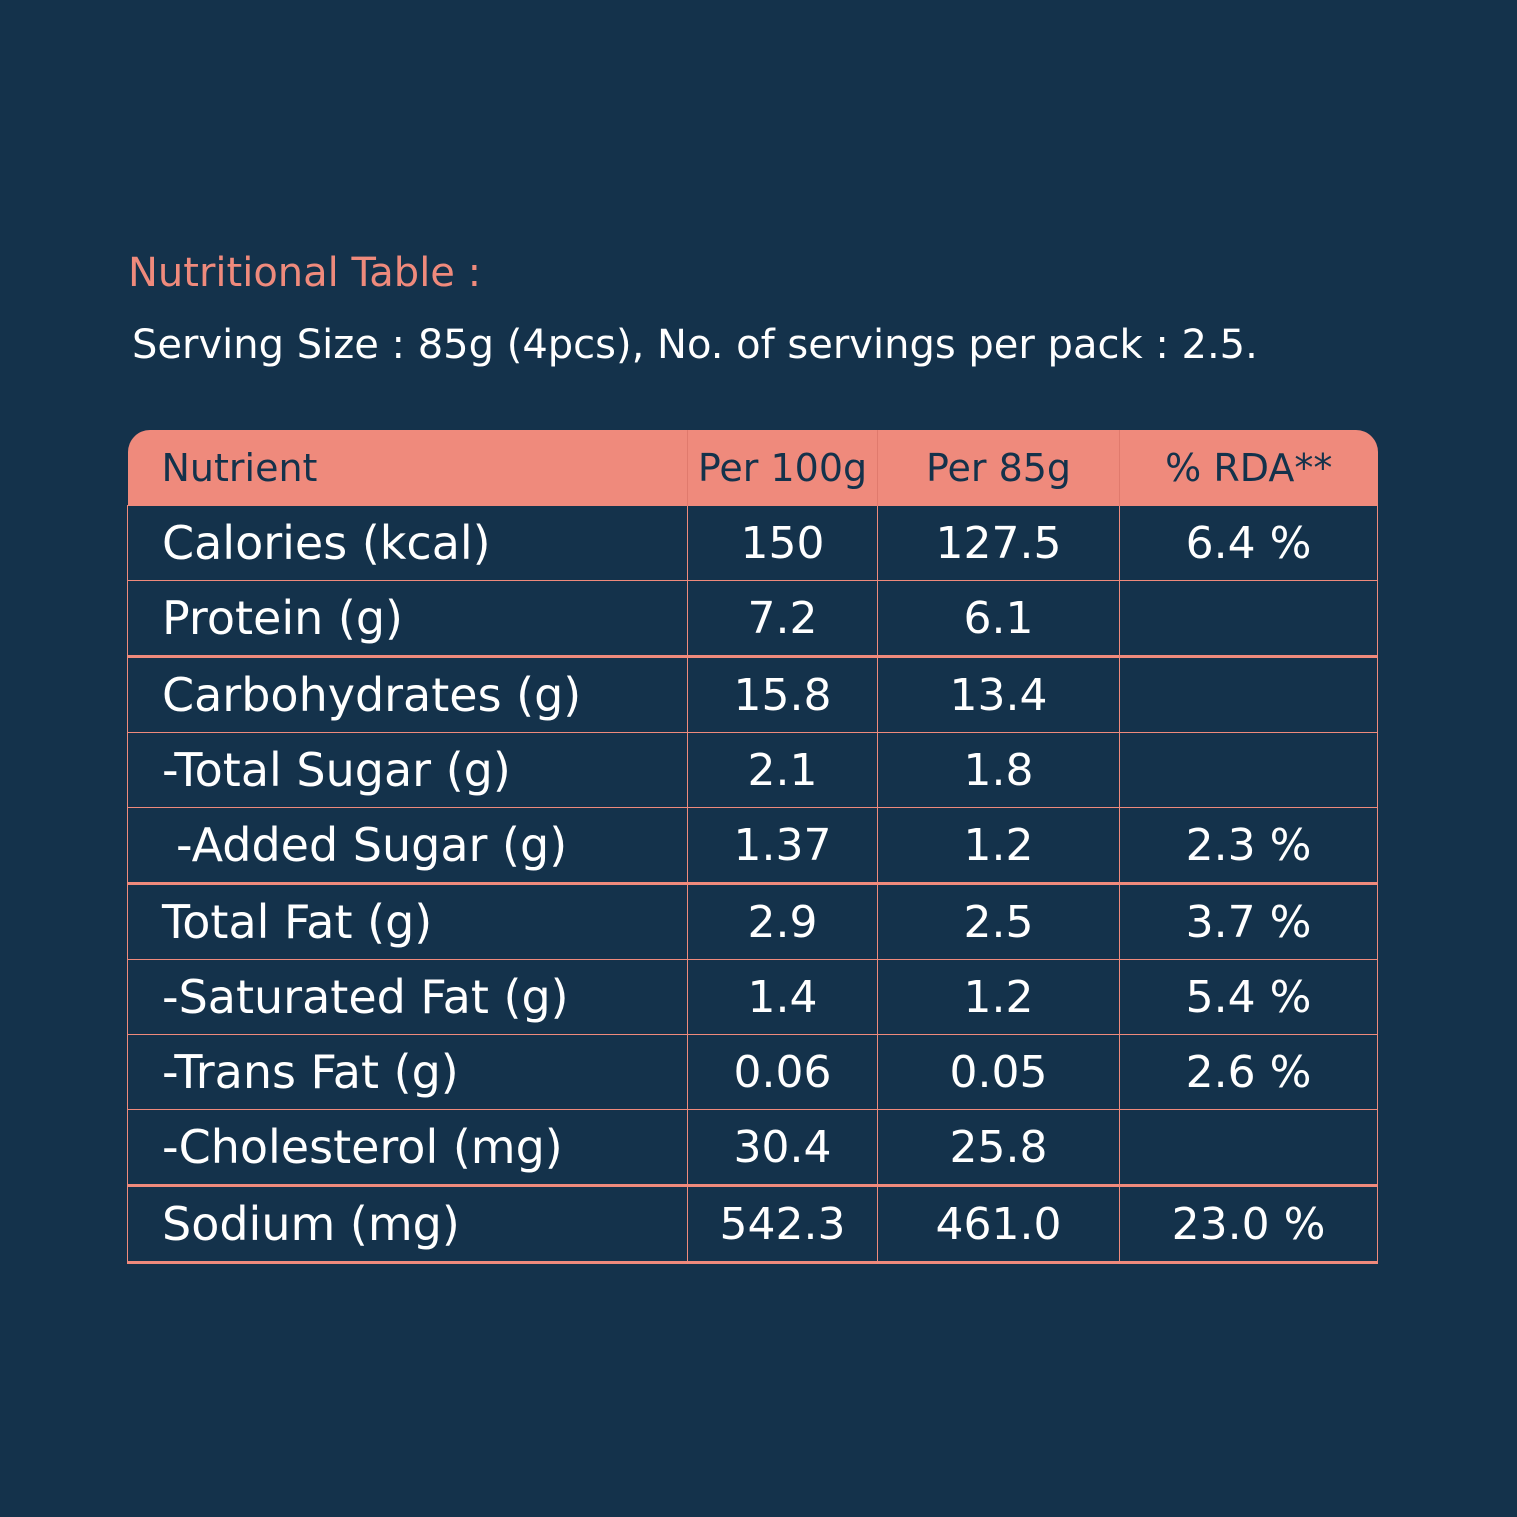  What do you see at coordinates (998, 1224) in the screenshot?
I see `per-85g-value: 461.0` at bounding box center [998, 1224].